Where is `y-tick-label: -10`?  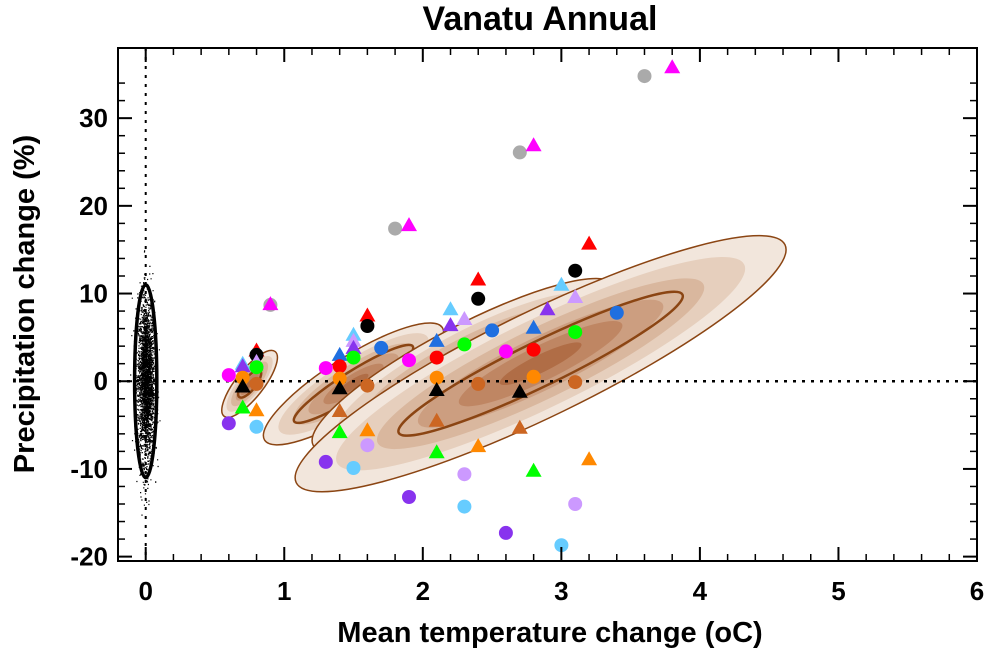 y-tick-label: -10 is located at coordinates (89, 469).